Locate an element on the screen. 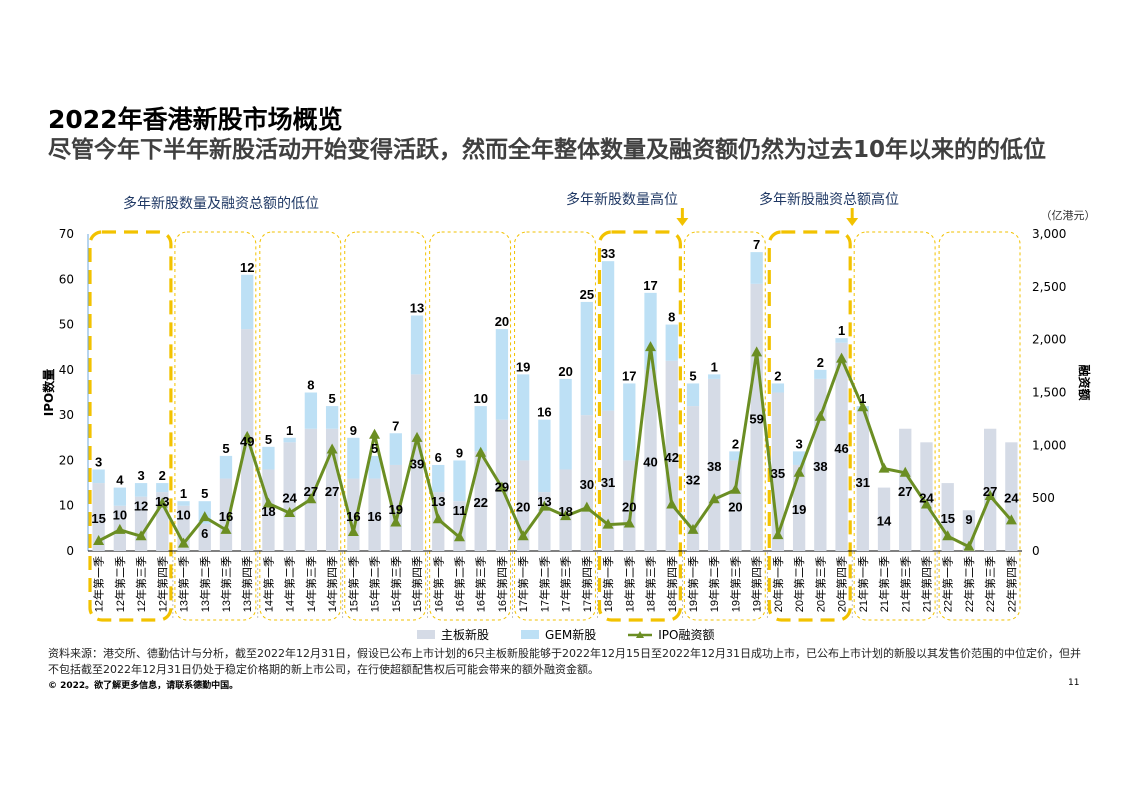  x-tick-label: 18年第三季 is located at coordinates (651, 584).